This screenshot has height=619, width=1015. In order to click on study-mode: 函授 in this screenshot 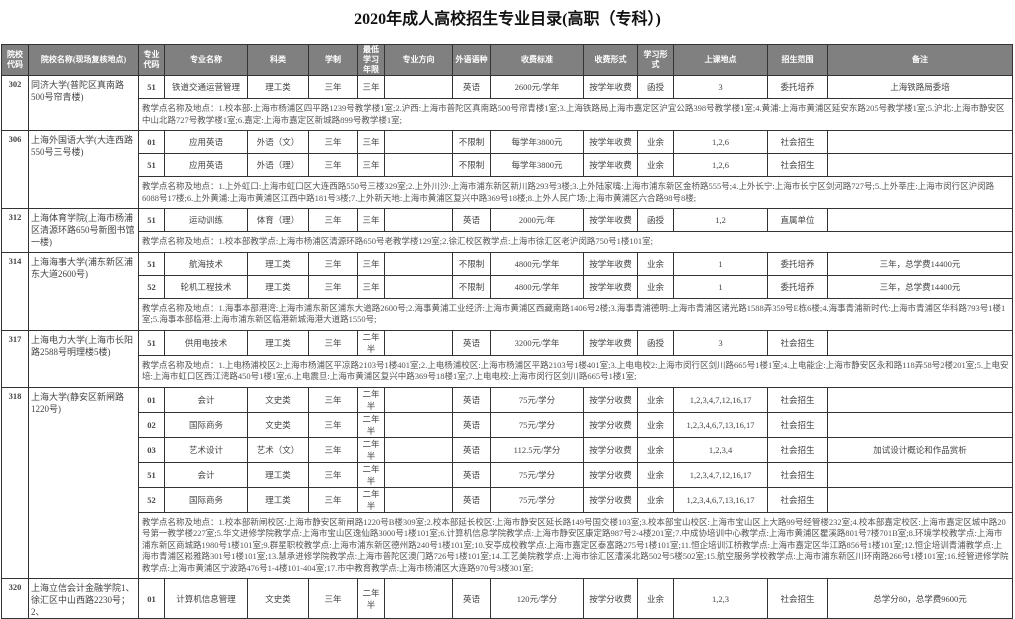, I will do `click(655, 342)`.